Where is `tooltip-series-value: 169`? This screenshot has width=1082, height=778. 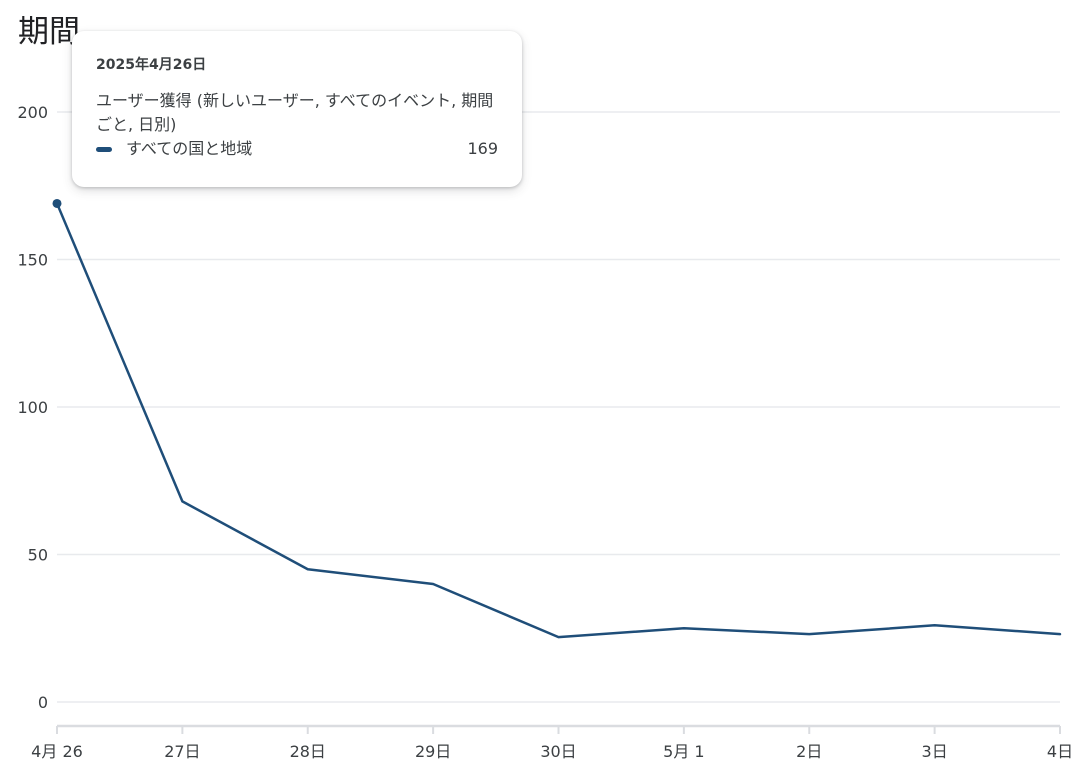 tooltip-series-value: 169 is located at coordinates (482, 148).